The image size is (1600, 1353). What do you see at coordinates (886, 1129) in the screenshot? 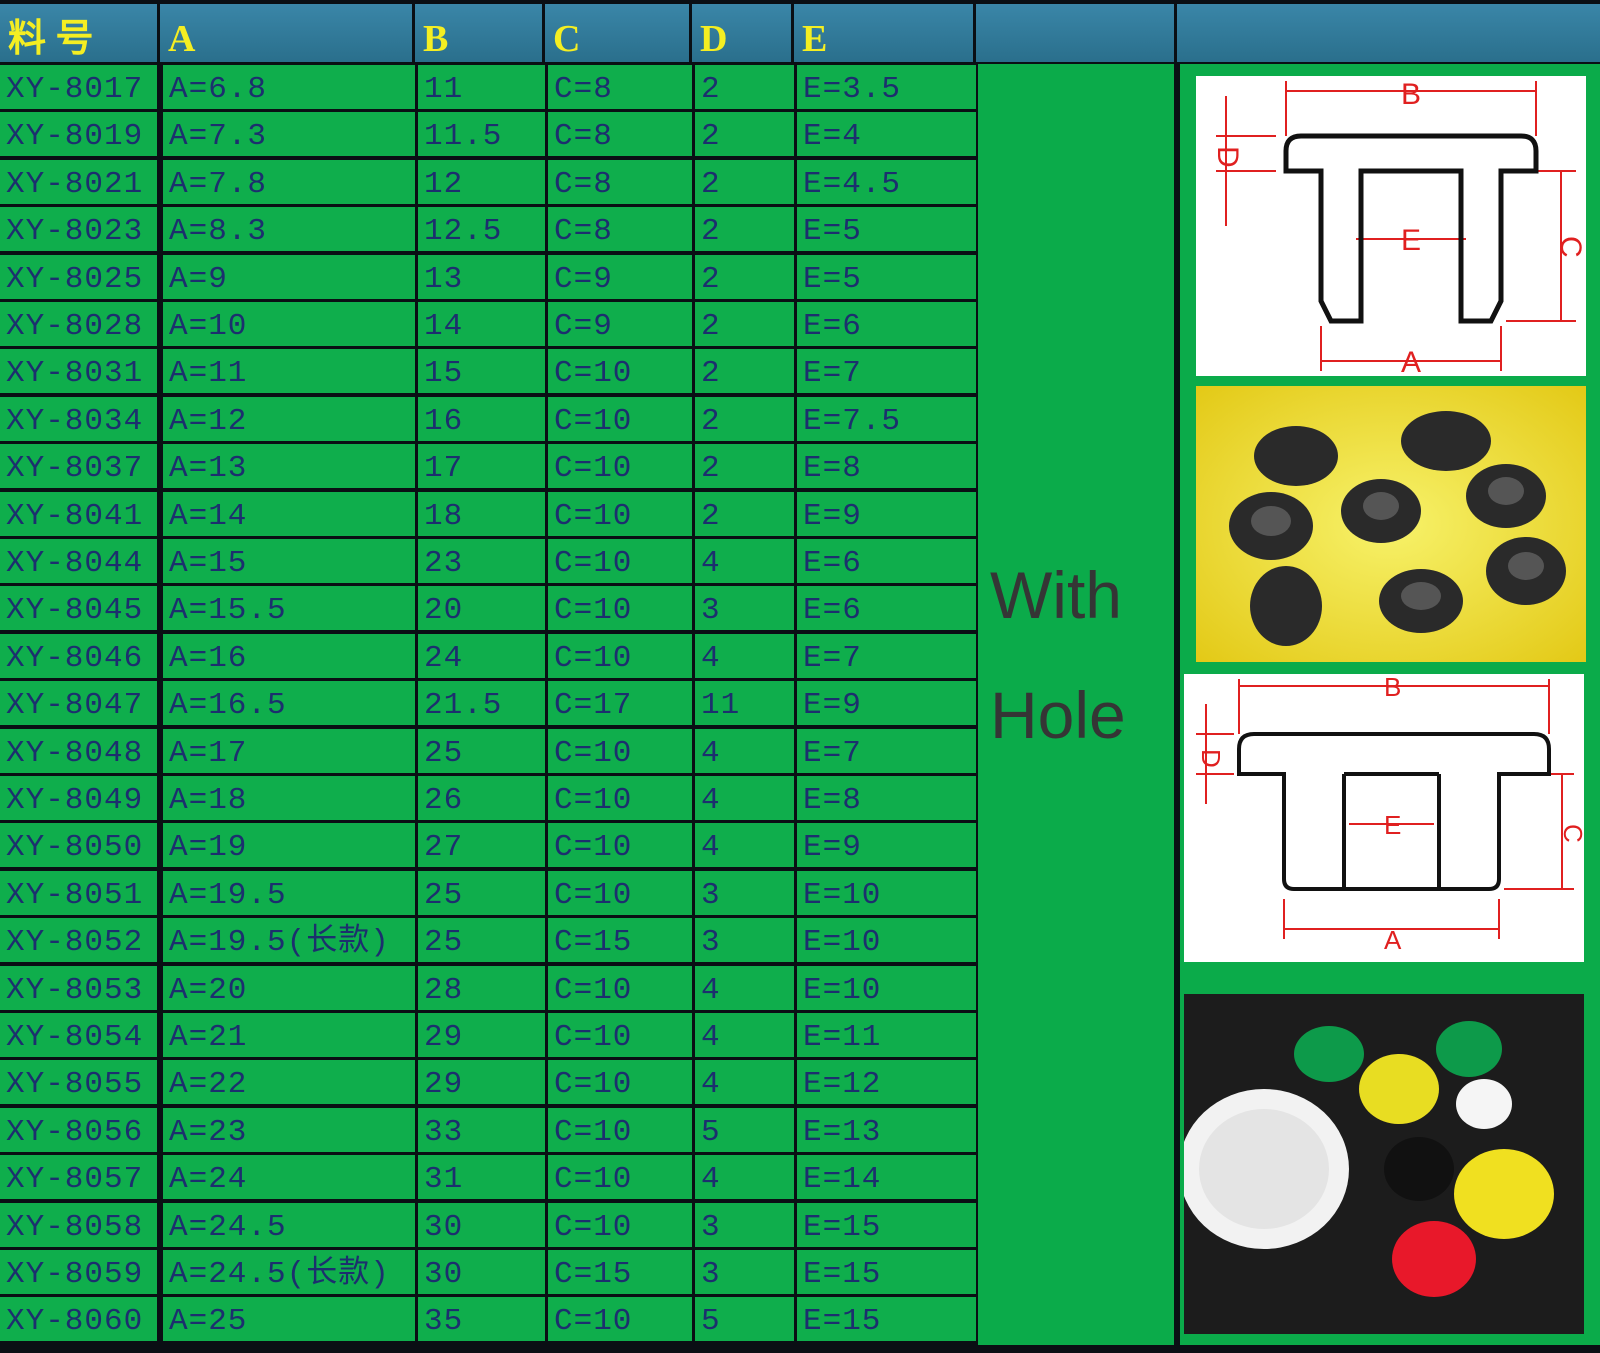
I see `cell-dim-e: E=13` at bounding box center [886, 1129].